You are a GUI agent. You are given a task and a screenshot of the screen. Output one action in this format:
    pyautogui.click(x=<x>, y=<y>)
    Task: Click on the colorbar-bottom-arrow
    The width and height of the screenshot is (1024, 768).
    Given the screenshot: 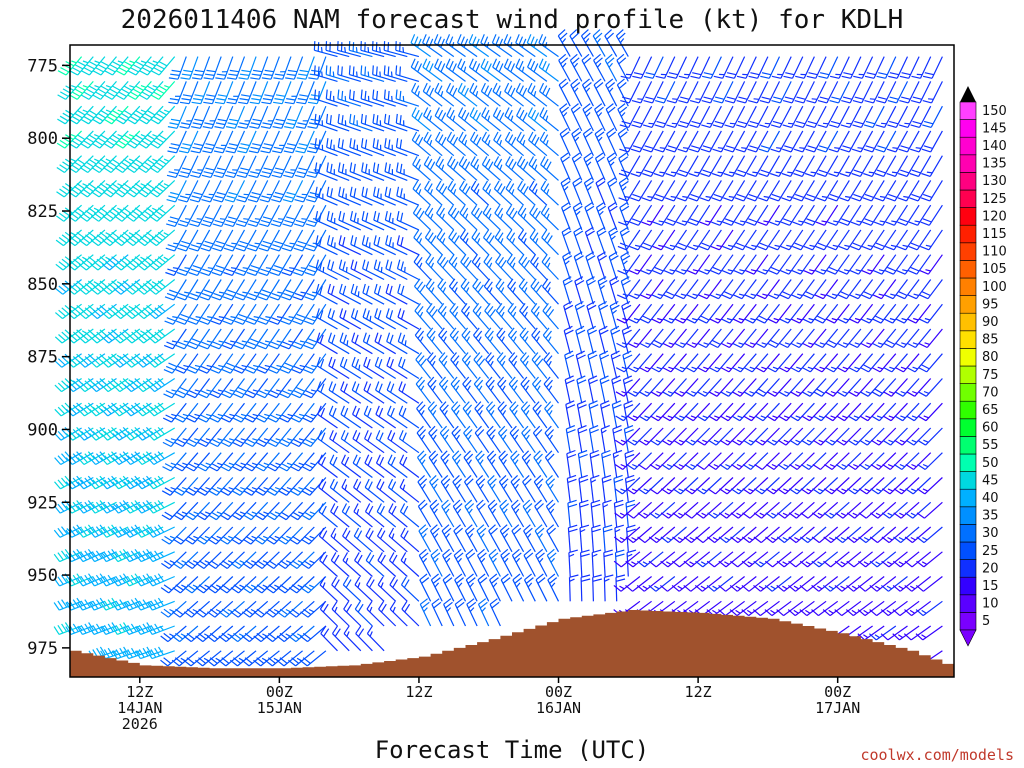 What is the action you would take?
    pyautogui.click(x=968, y=638)
    